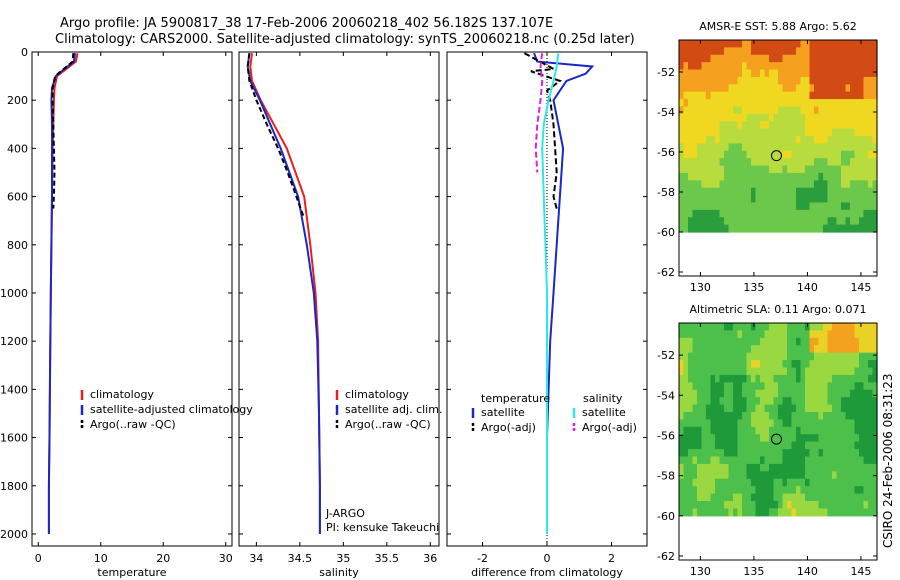 This screenshot has width=900, height=580. What do you see at coordinates (603, 398) in the screenshot?
I see `difference-legend-header-sal: salinity` at bounding box center [603, 398].